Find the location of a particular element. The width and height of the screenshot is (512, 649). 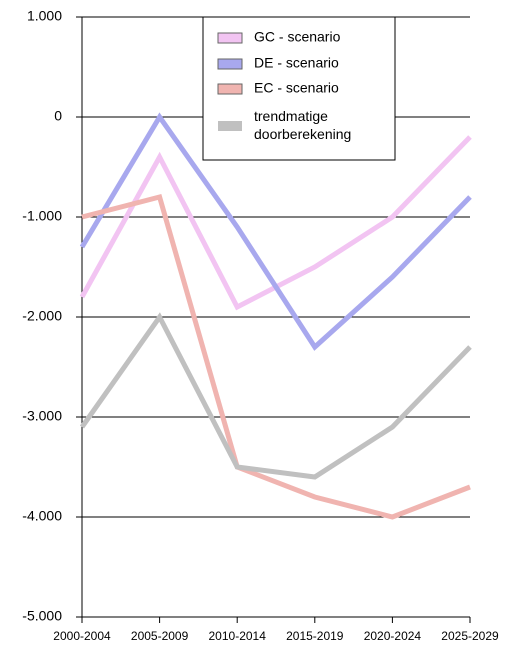

y-tick-label: -2.000 is located at coordinates (42, 316).